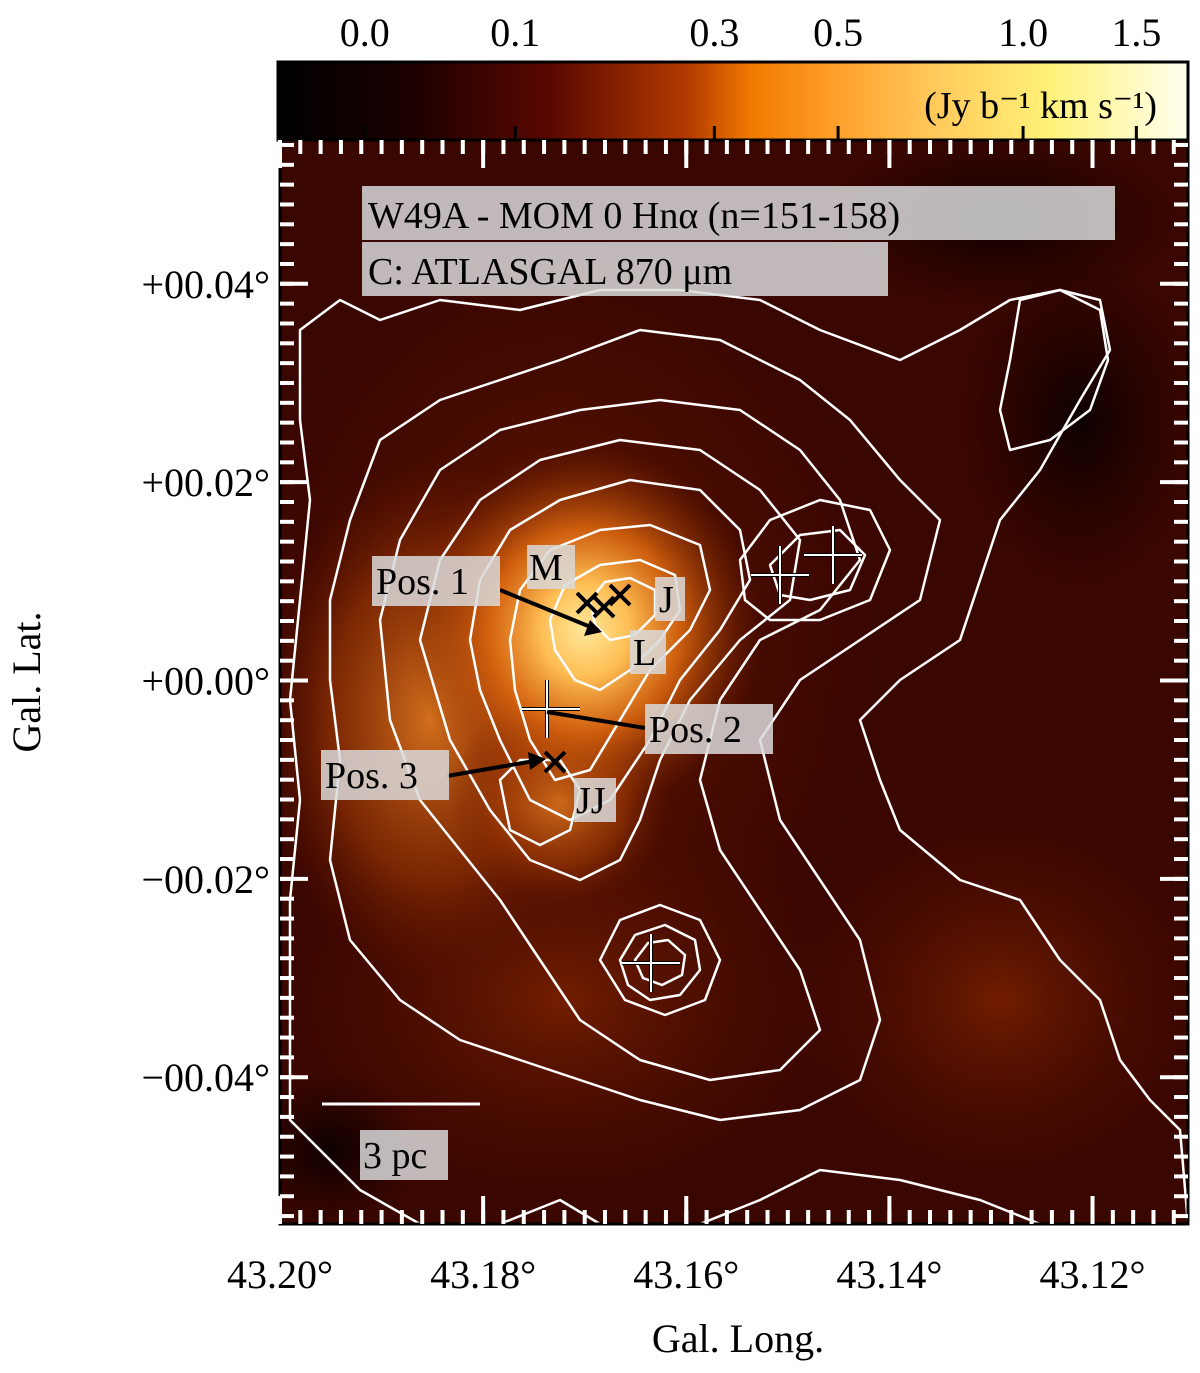  Describe the element at coordinates (620, 595) in the screenshot. I see `marker-j` at that location.